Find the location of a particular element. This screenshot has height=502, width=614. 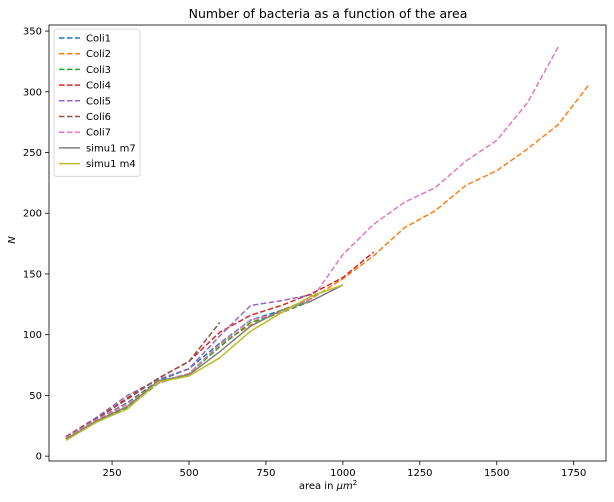

y-axis-label: N is located at coordinates (12, 240).